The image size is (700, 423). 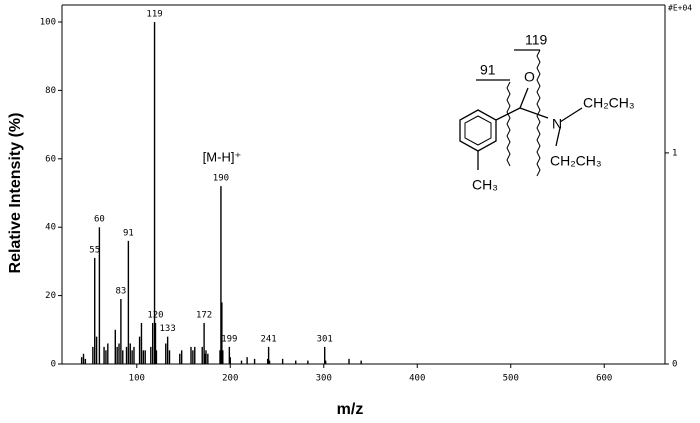 I want to click on group-label: CH₃, so click(x=485, y=185).